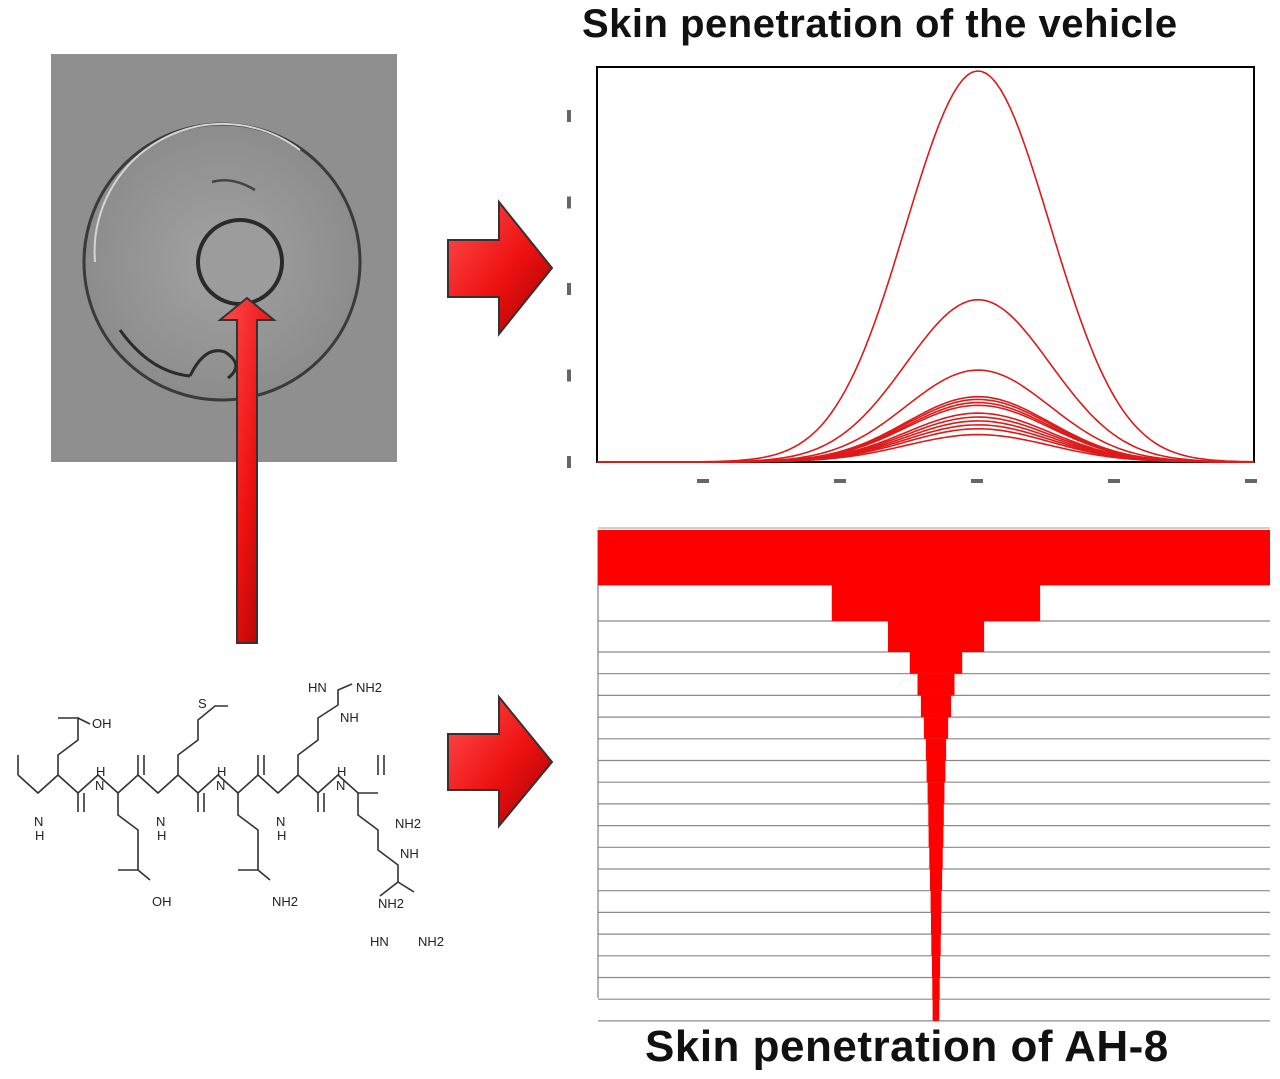 The width and height of the screenshot is (1280, 1079). I want to click on ah8-chart-title: Skin penetration of AH-8, so click(907, 1046).